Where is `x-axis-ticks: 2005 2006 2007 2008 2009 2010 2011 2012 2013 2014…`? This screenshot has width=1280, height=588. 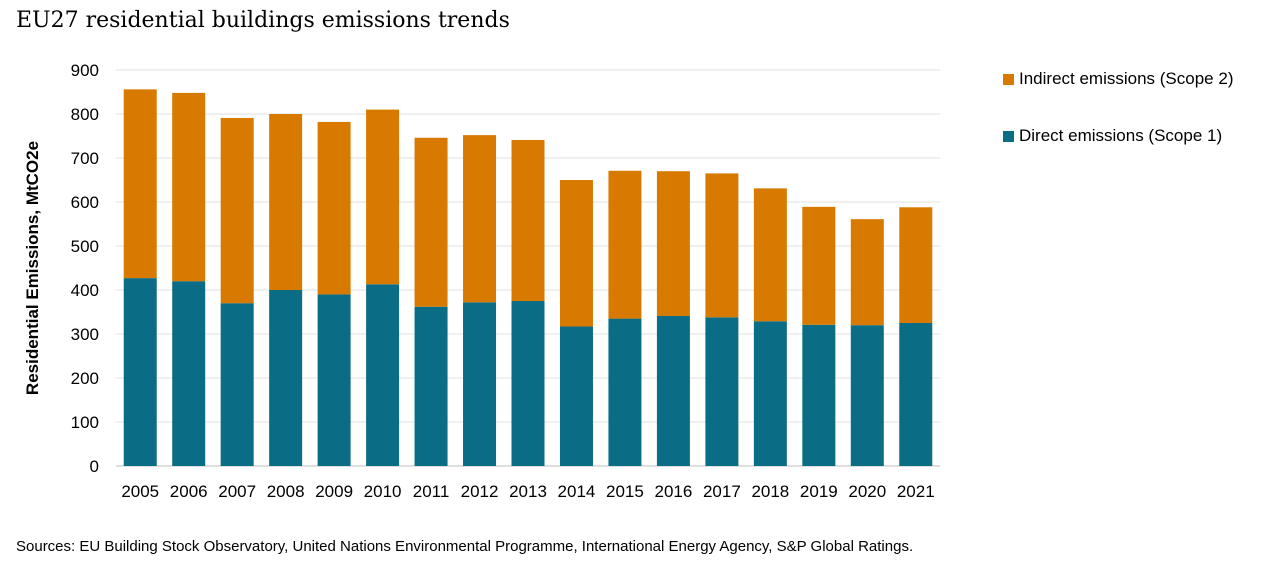
x-axis-ticks: 2005 2006 2007 2008 2009 2010 2011 2012 2013 2014… is located at coordinates (527, 491).